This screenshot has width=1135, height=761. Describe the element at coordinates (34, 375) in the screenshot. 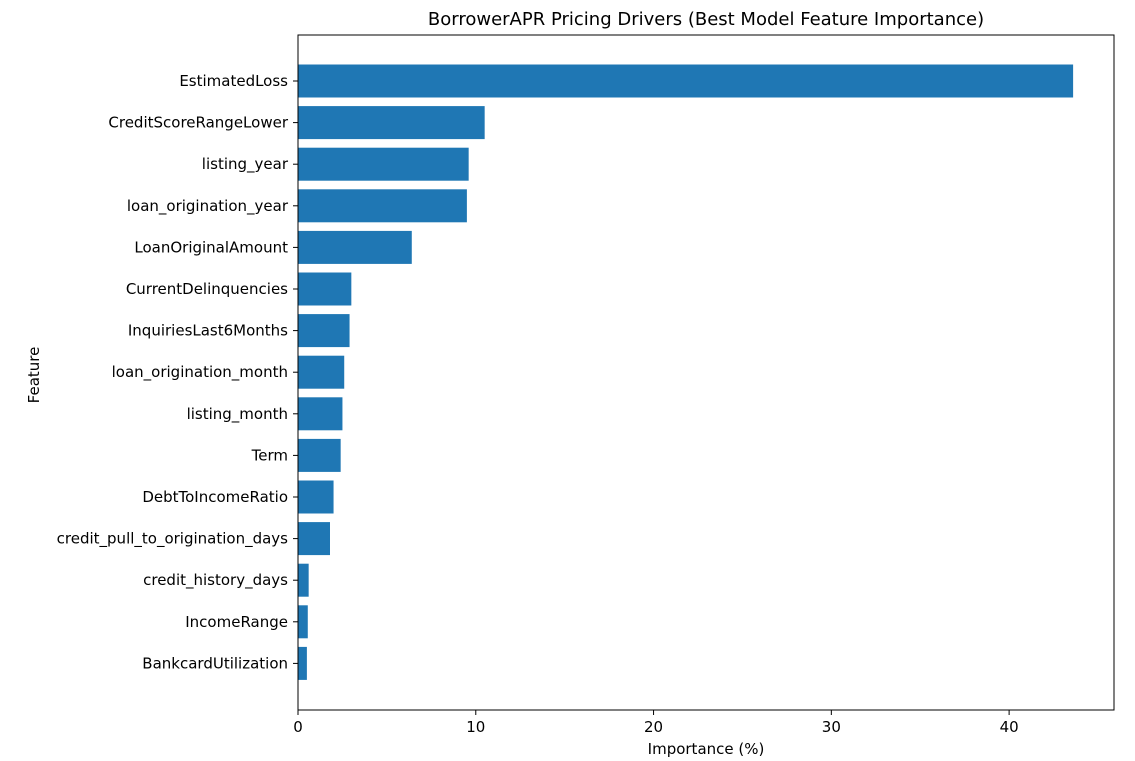

I see `y-axis-label: Feature` at that location.